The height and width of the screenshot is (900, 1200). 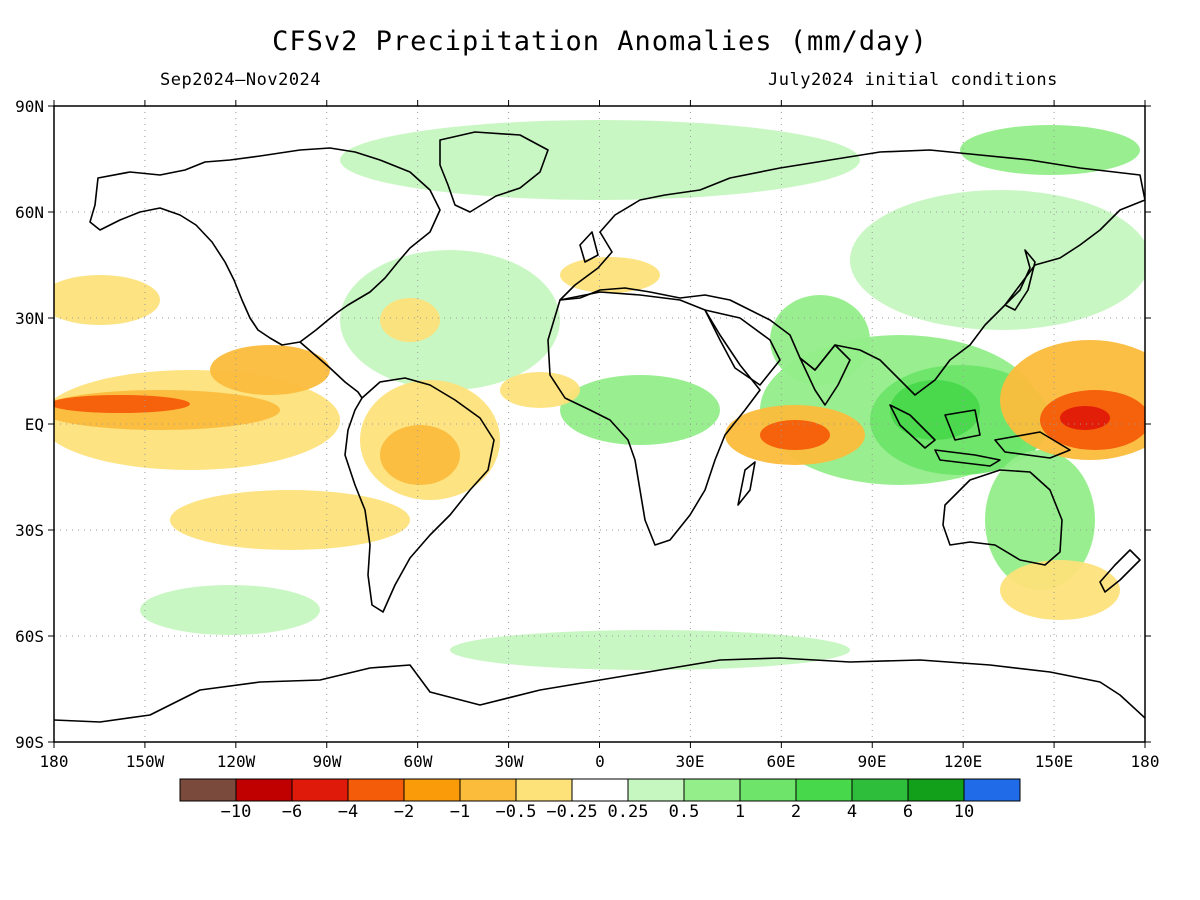 What do you see at coordinates (600, 761) in the screenshot?
I see `lon-label-0: 0` at bounding box center [600, 761].